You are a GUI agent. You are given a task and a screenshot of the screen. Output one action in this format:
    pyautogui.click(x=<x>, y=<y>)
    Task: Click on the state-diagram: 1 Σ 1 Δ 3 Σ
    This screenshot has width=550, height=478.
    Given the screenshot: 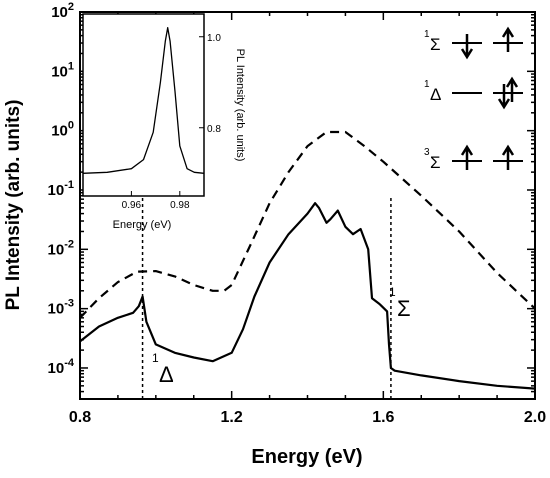 What is the action you would take?
    pyautogui.click(x=473, y=99)
    